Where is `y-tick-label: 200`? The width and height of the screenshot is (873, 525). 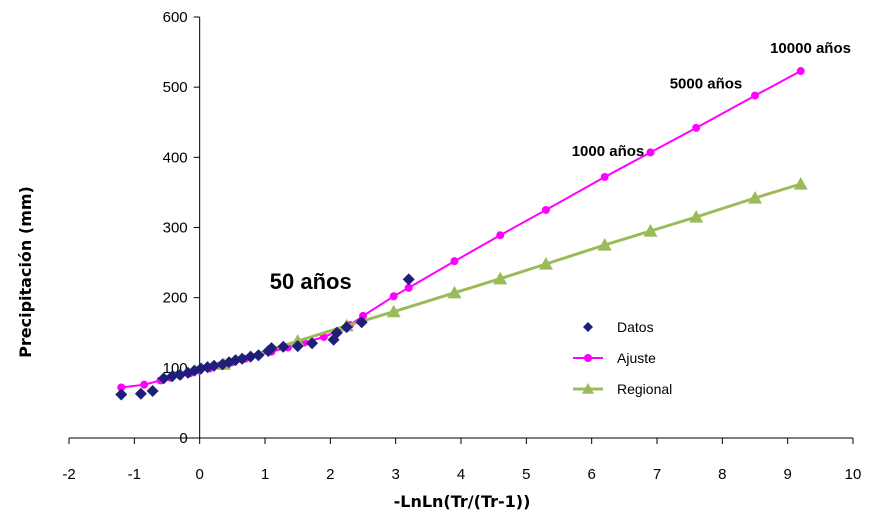 y-tick-label: 200 is located at coordinates (175, 298).